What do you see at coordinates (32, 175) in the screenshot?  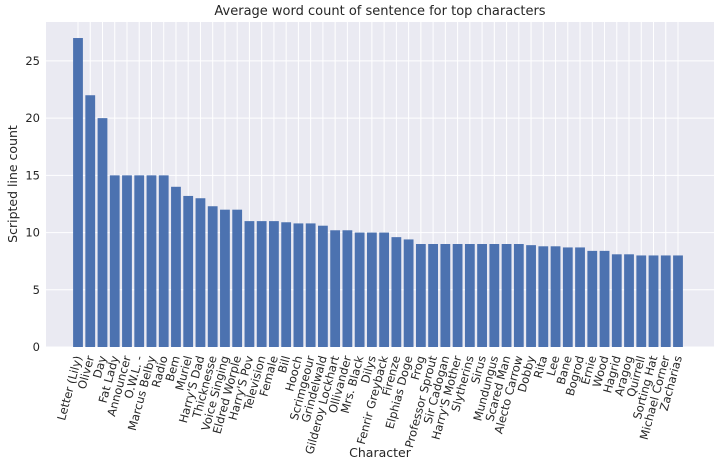 I see `y-tick-label: 15` at bounding box center [32, 175].